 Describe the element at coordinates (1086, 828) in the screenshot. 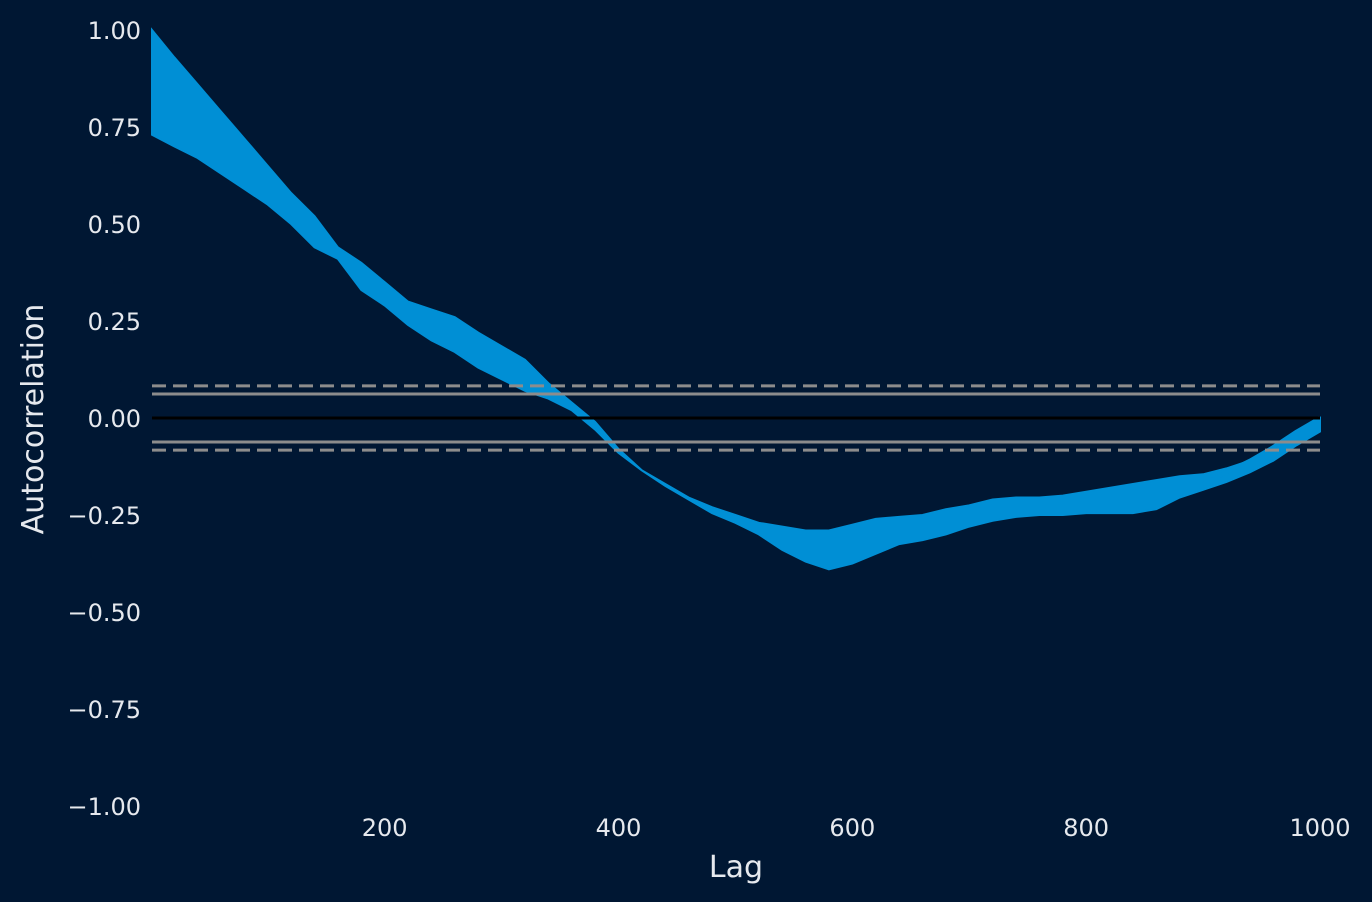

I see `x-tick-label: 800` at that location.